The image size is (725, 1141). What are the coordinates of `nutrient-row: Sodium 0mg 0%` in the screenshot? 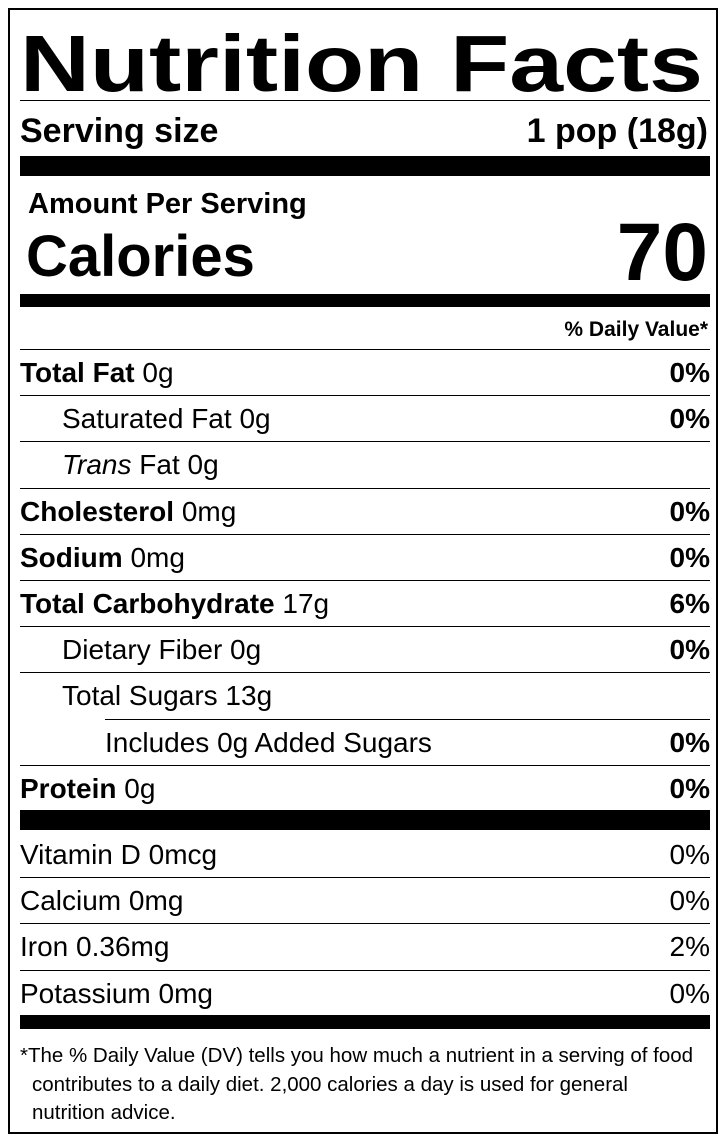 It's located at (365, 558).